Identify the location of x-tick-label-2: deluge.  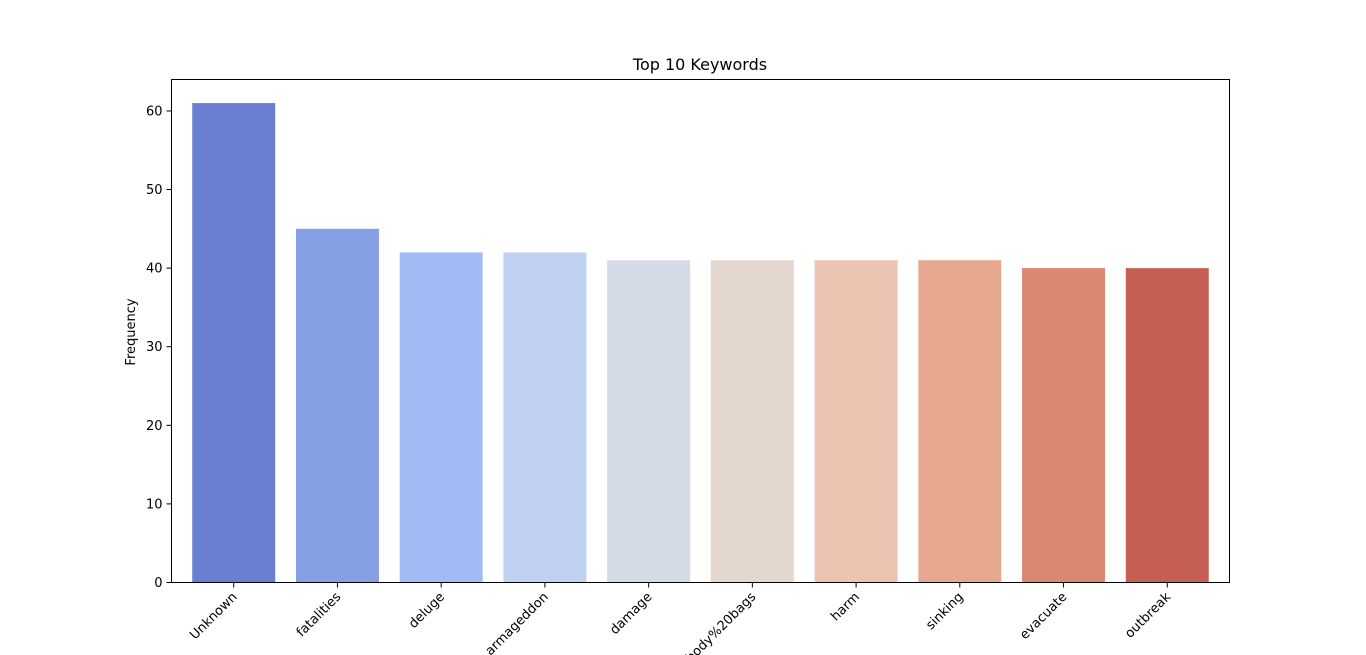
(427, 611).